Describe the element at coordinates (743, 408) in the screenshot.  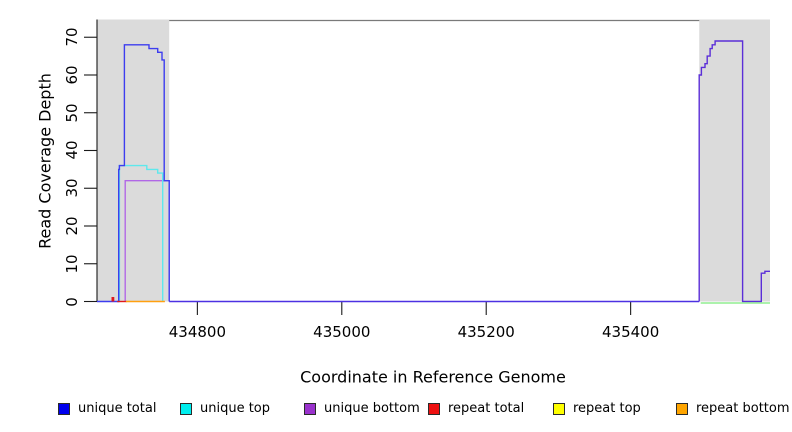
I see `legend-label: repeat bottom` at that location.